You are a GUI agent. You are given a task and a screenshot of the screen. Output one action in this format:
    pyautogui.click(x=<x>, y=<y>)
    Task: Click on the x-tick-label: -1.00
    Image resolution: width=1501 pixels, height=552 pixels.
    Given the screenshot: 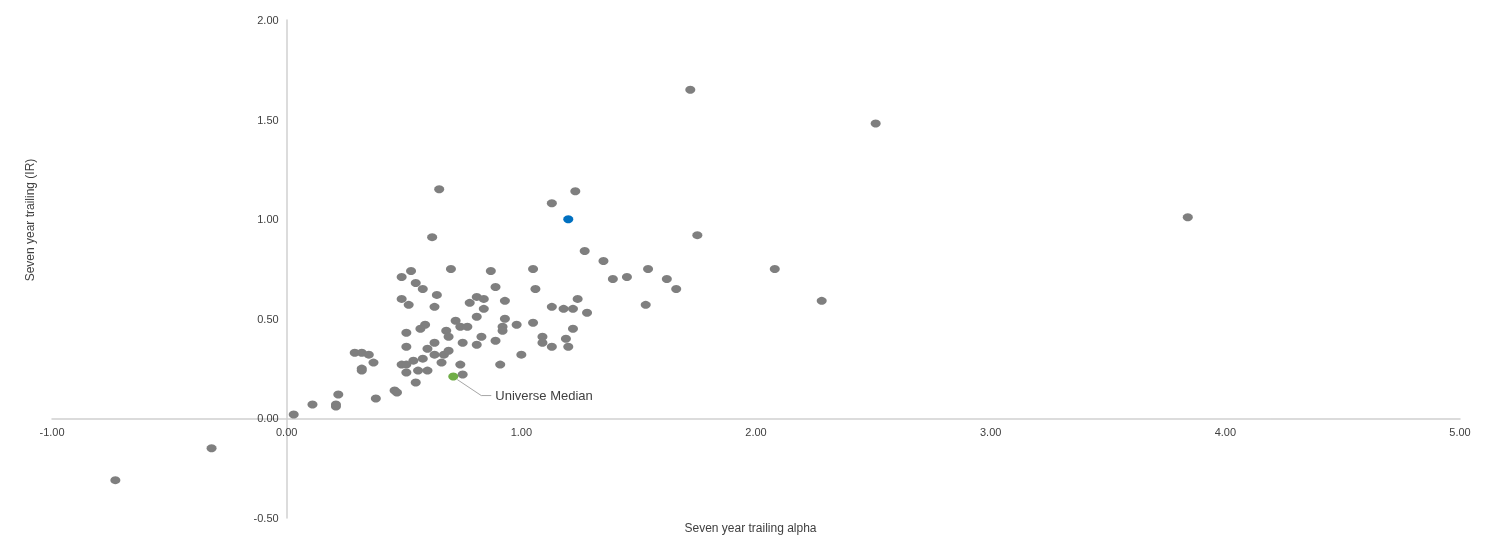 What is the action you would take?
    pyautogui.click(x=52, y=431)
    